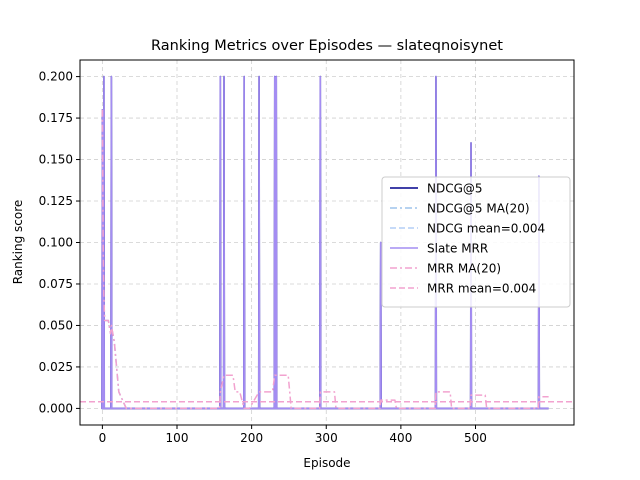 The height and width of the screenshot is (480, 640). I want to click on y-tick-label: 0.075, so click(56, 284).